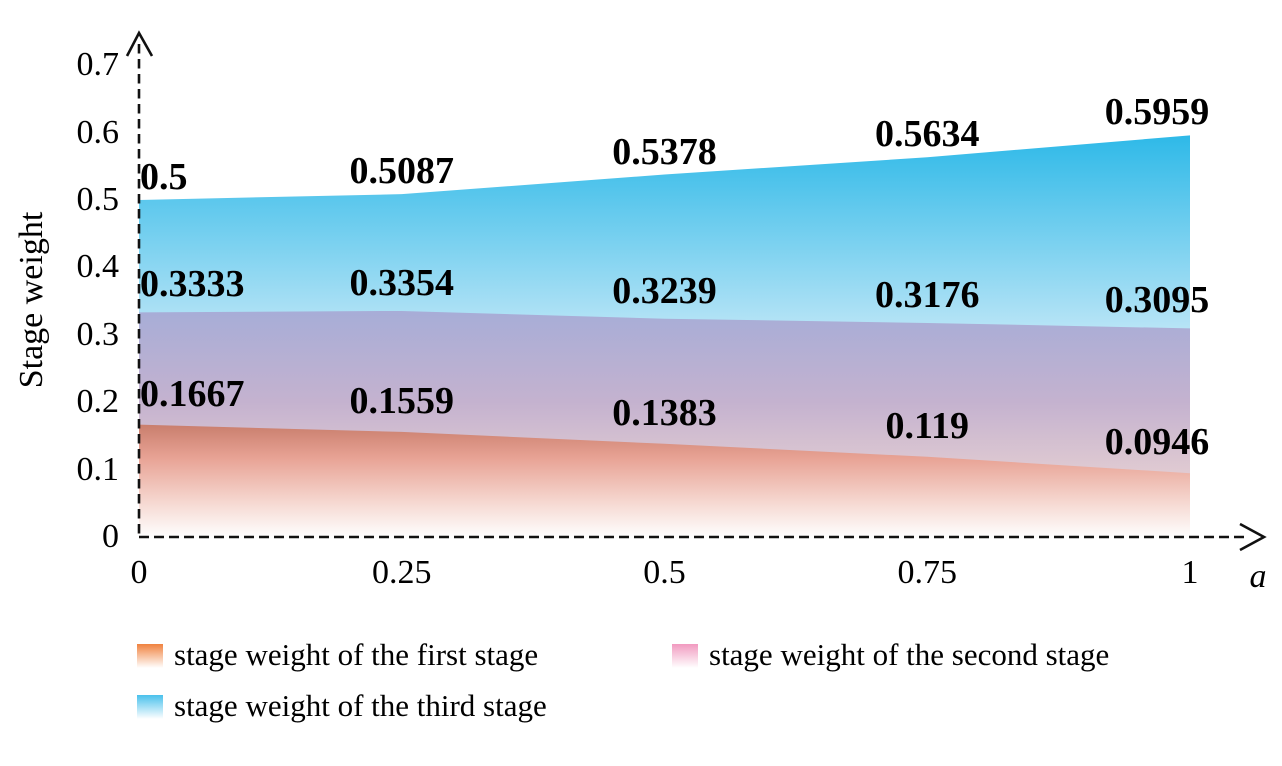  Describe the element at coordinates (909, 654) in the screenshot. I see `legend-label-second-stage: stage weight of the second stage` at that location.